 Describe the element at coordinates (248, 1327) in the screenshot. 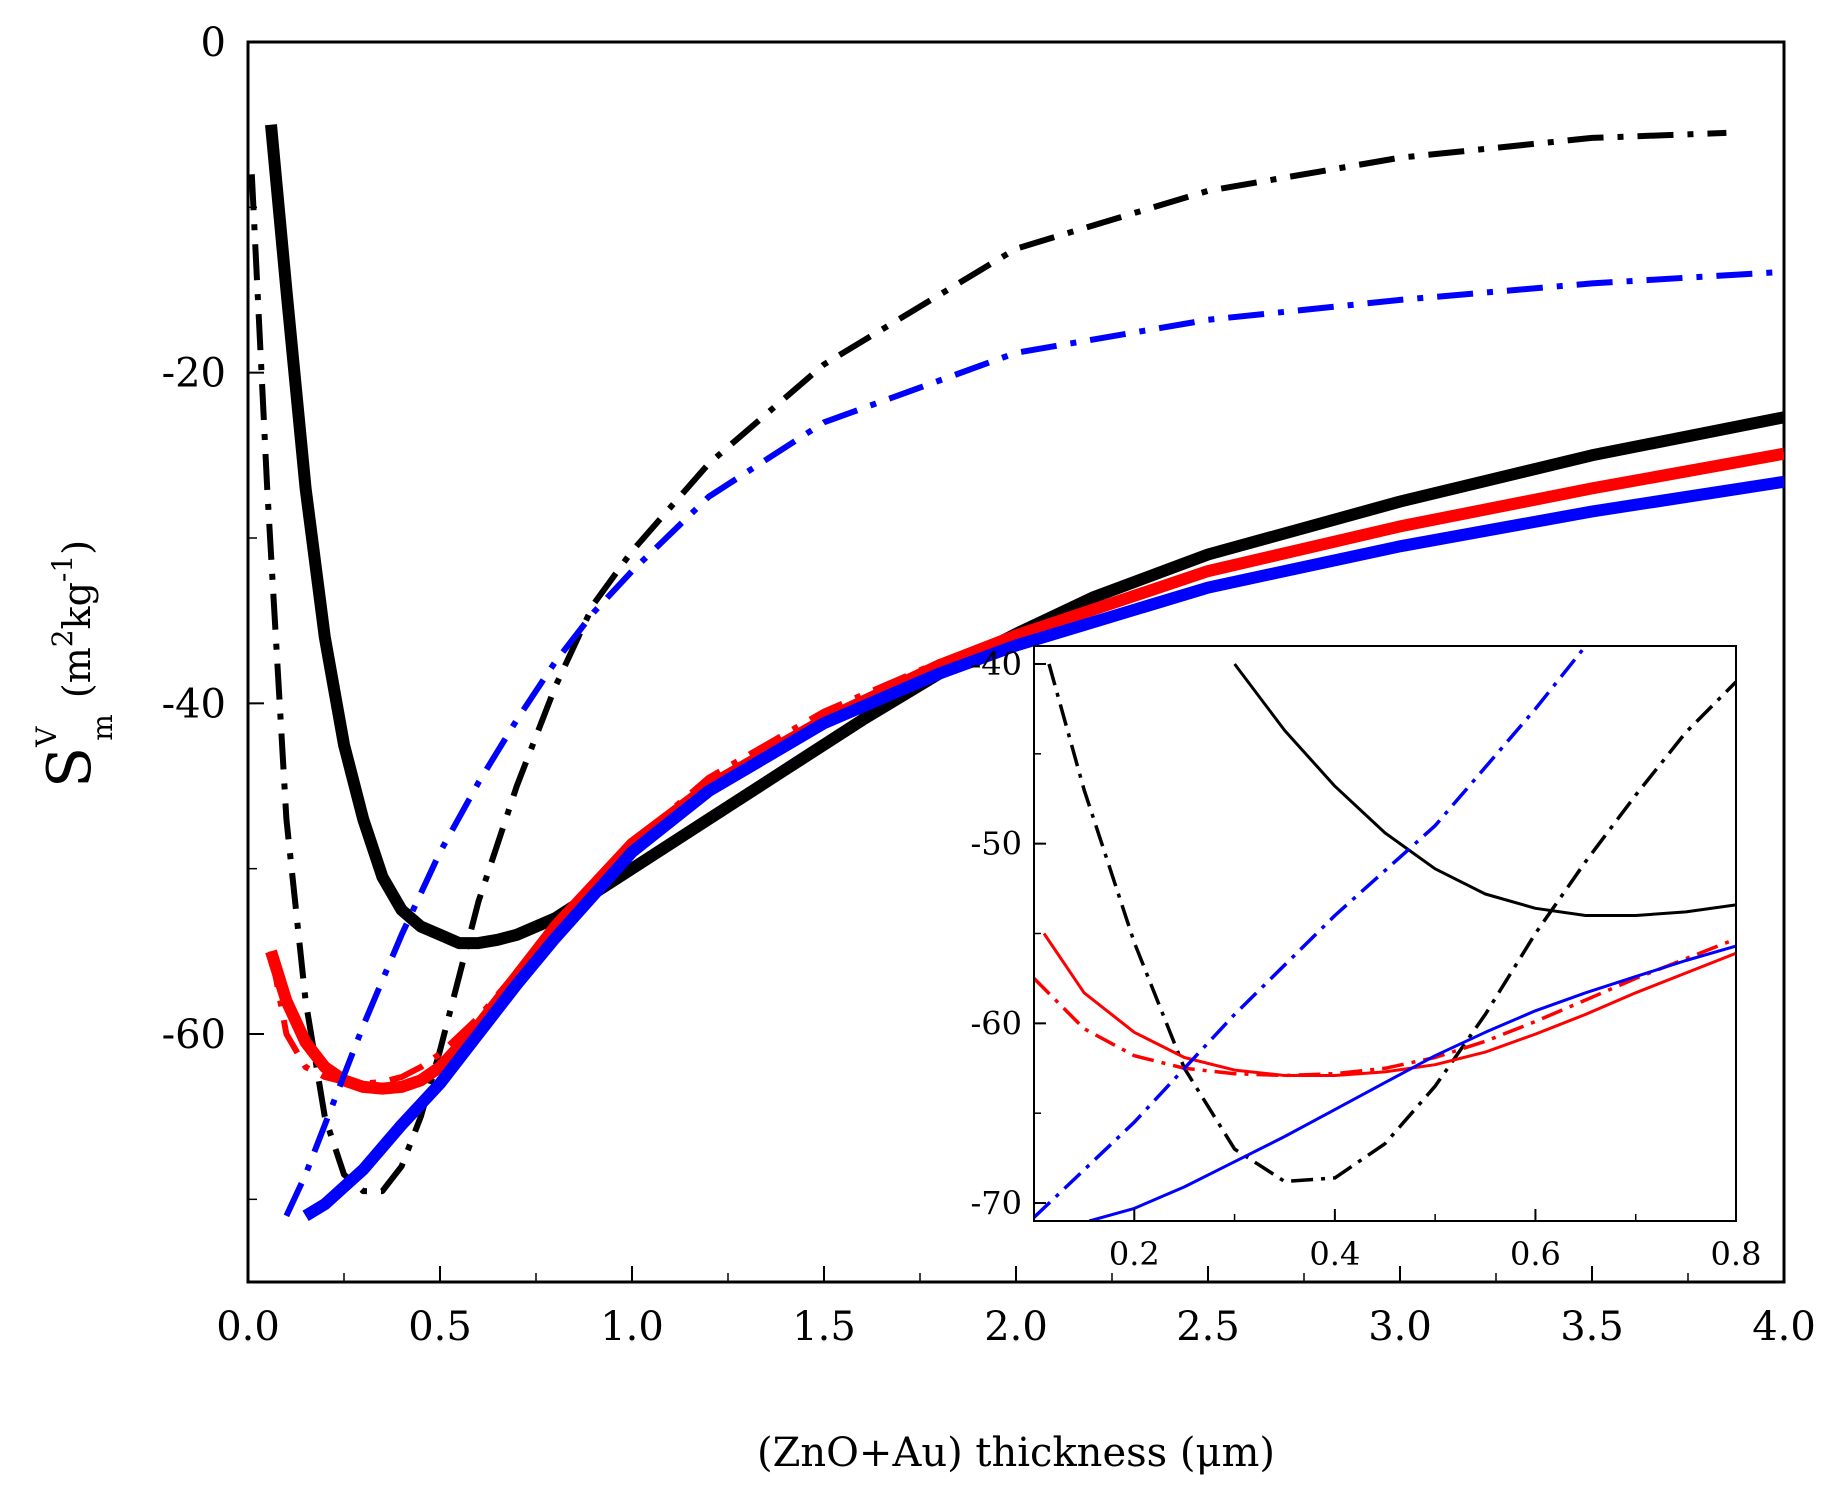

I see `x-tick-label: 0.0` at that location.